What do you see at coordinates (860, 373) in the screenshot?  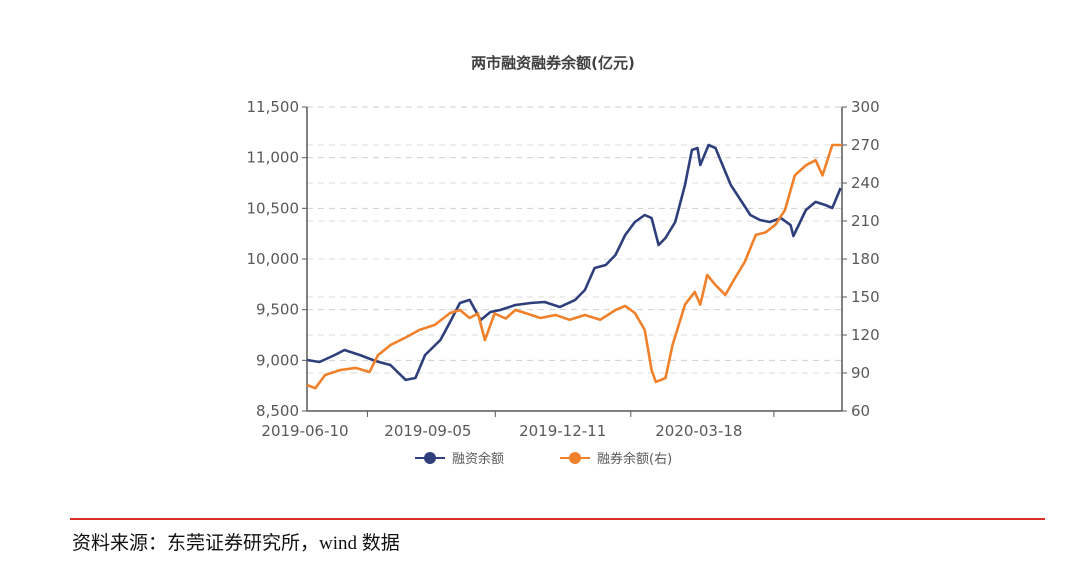 I see `y-right-tick-label: 90` at bounding box center [860, 373].